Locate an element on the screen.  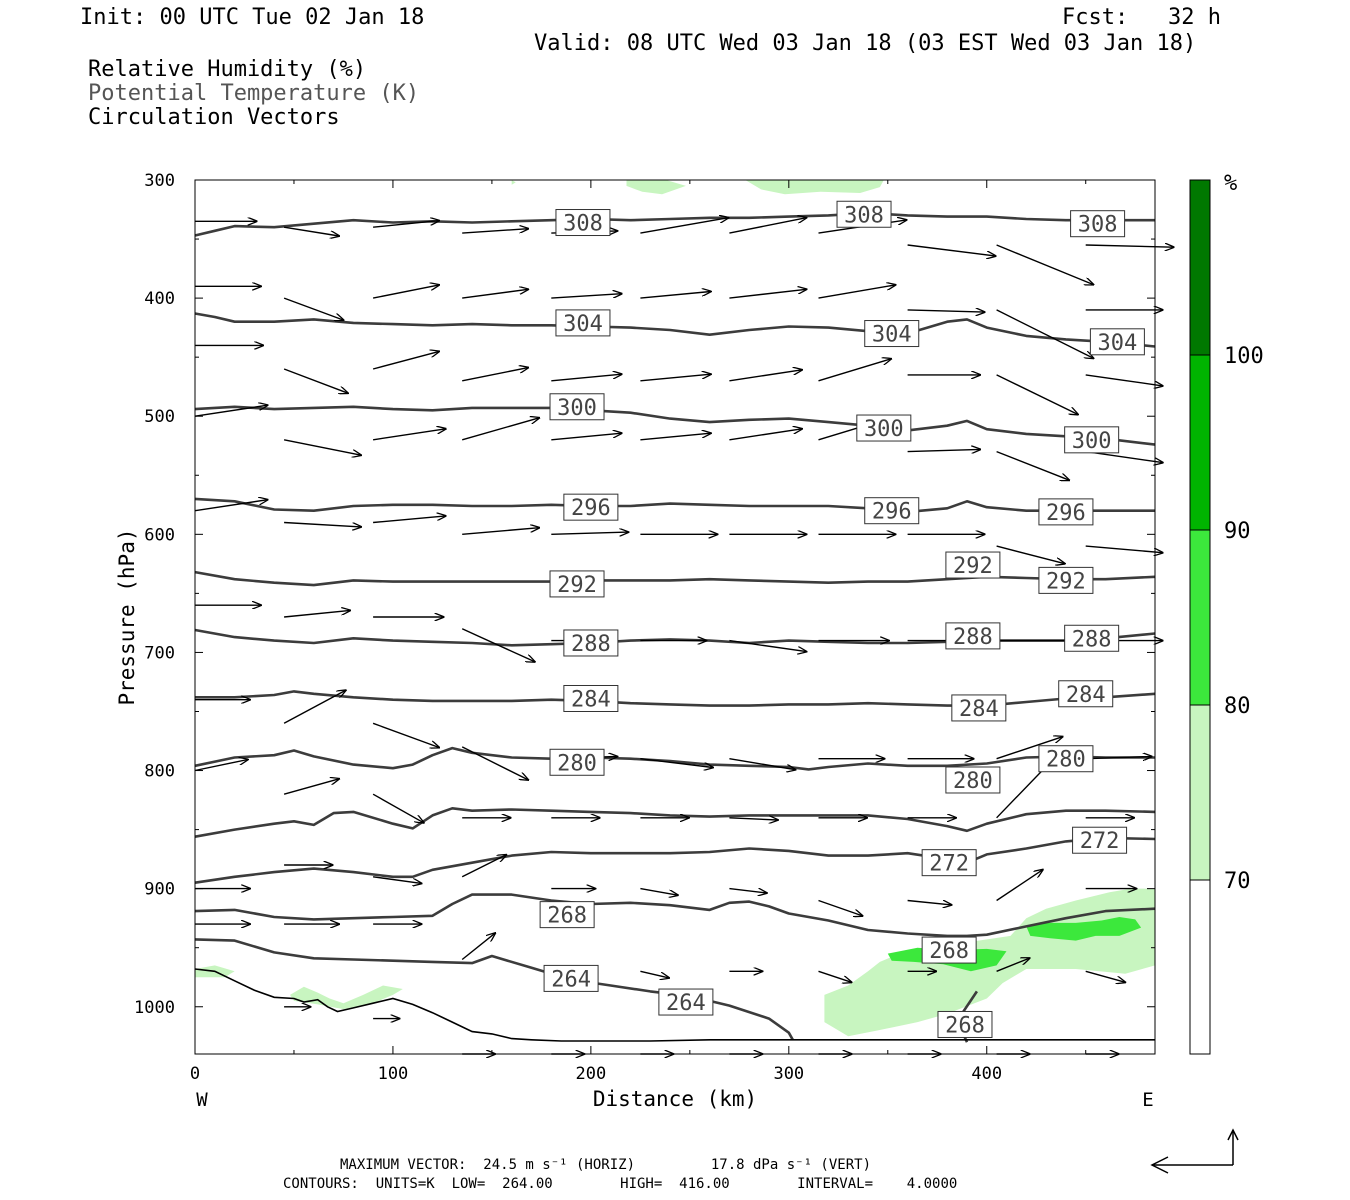
colorbar-level-label: 90 is located at coordinates (1237, 531).